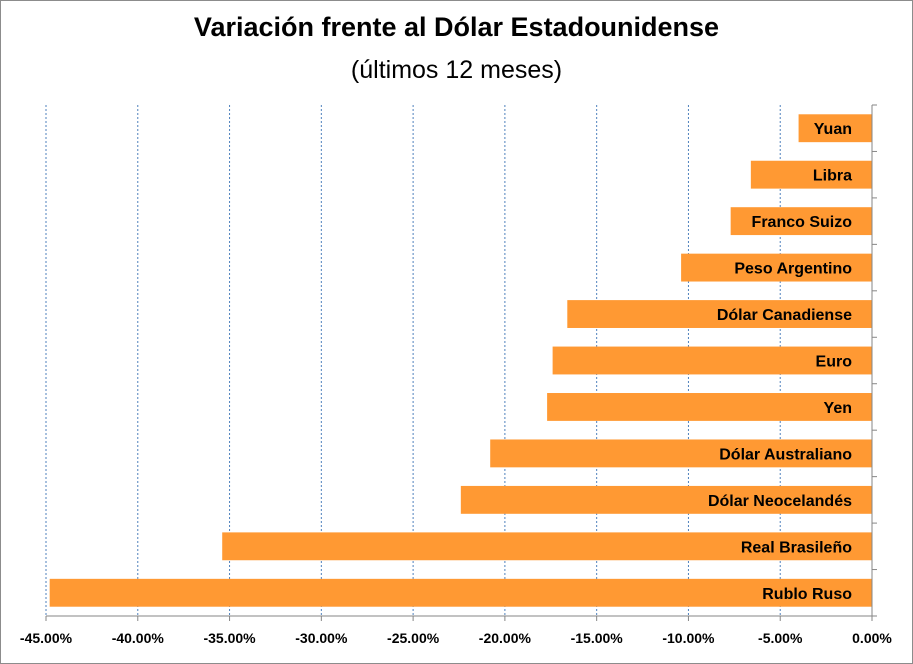 The width and height of the screenshot is (913, 664). Describe the element at coordinates (46, 638) in the screenshot. I see `x-tick-label: -45.00%` at that location.